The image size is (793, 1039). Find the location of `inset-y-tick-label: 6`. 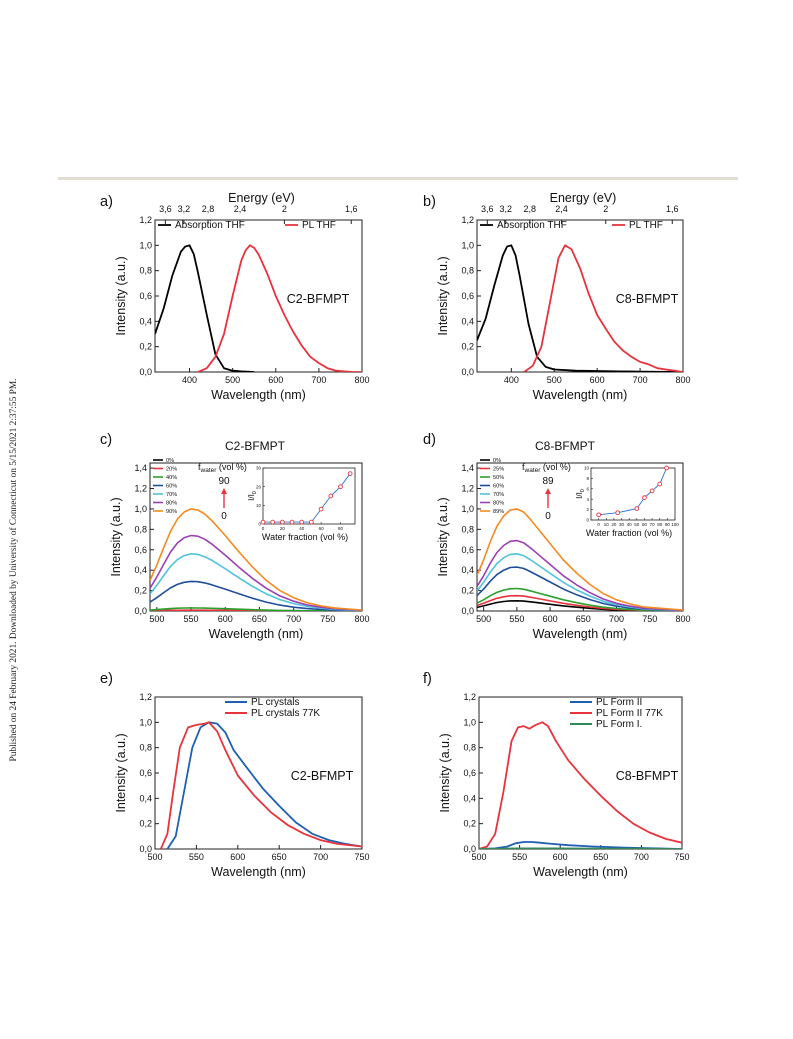

inset-y-tick-label: 6 is located at coordinates (587, 488).